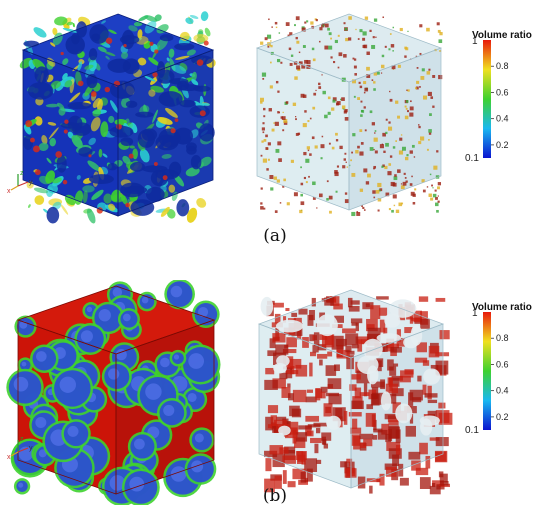 This screenshot has height=524, width=550. Describe the element at coordinates (275, 496) in the screenshot. I see `panel-caption-b: (b)` at that location.